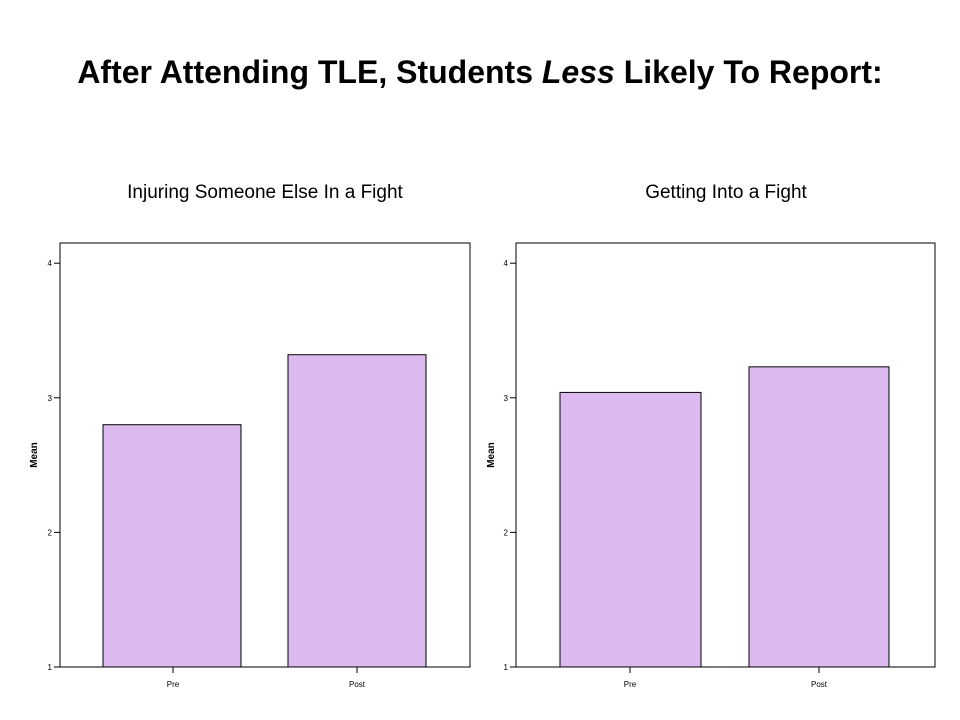  What do you see at coordinates (50, 532) in the screenshot?
I see `chart-1-y-tick-label-2: 2` at bounding box center [50, 532].